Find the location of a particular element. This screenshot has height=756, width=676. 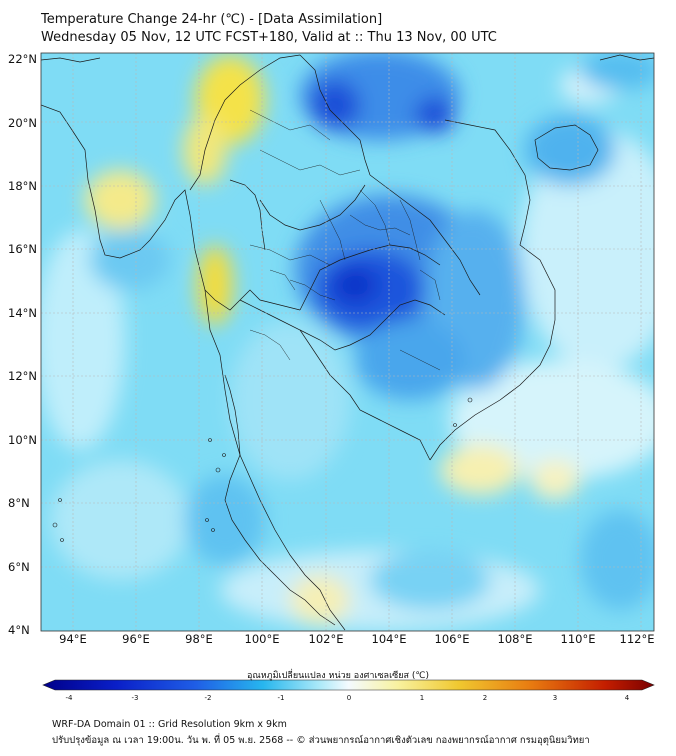

lon-label: 100°E is located at coordinates (262, 639).